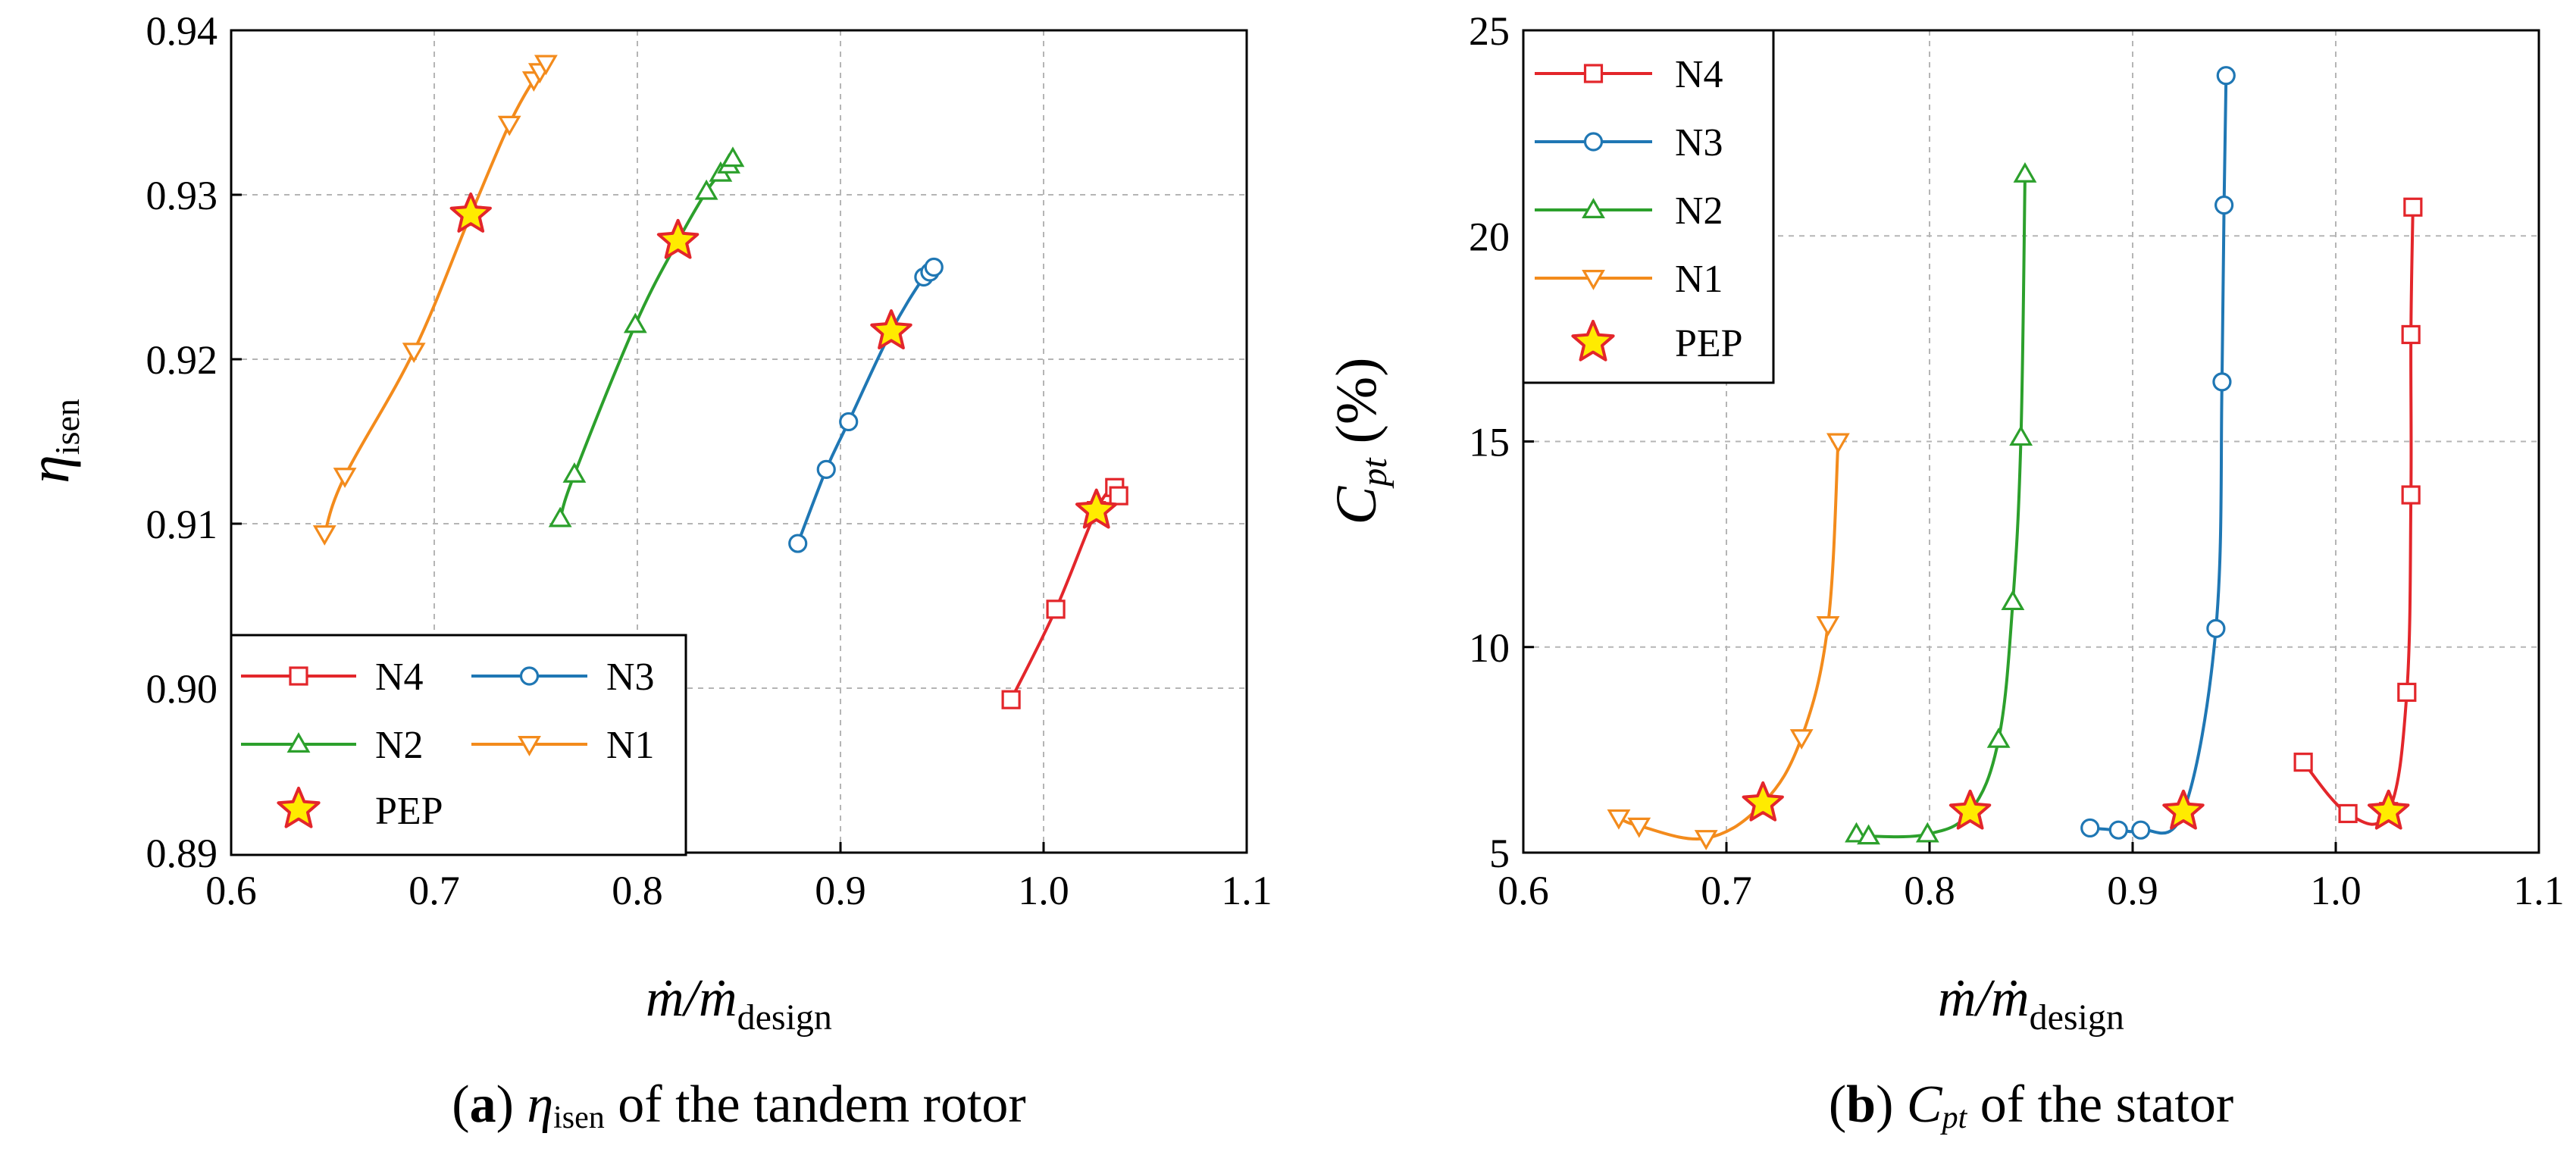 The image size is (2576, 1152). I want to click on panel-a-legend-label-n1: N1, so click(630, 745).